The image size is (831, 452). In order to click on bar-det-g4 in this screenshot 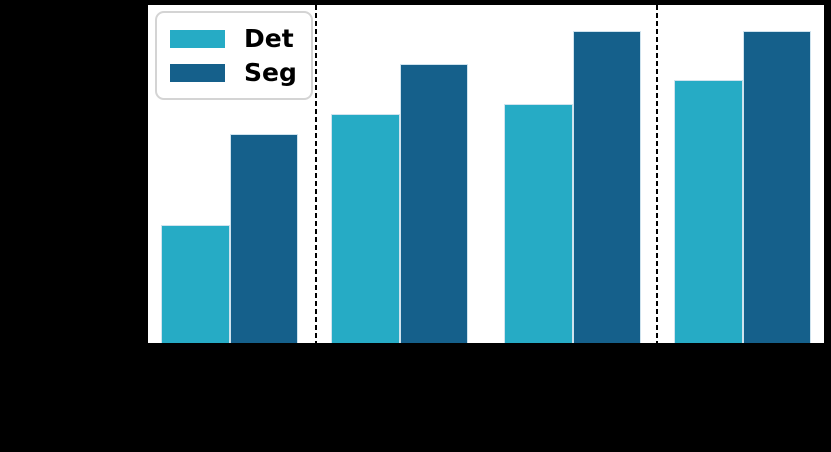, I will do `click(708, 211)`.